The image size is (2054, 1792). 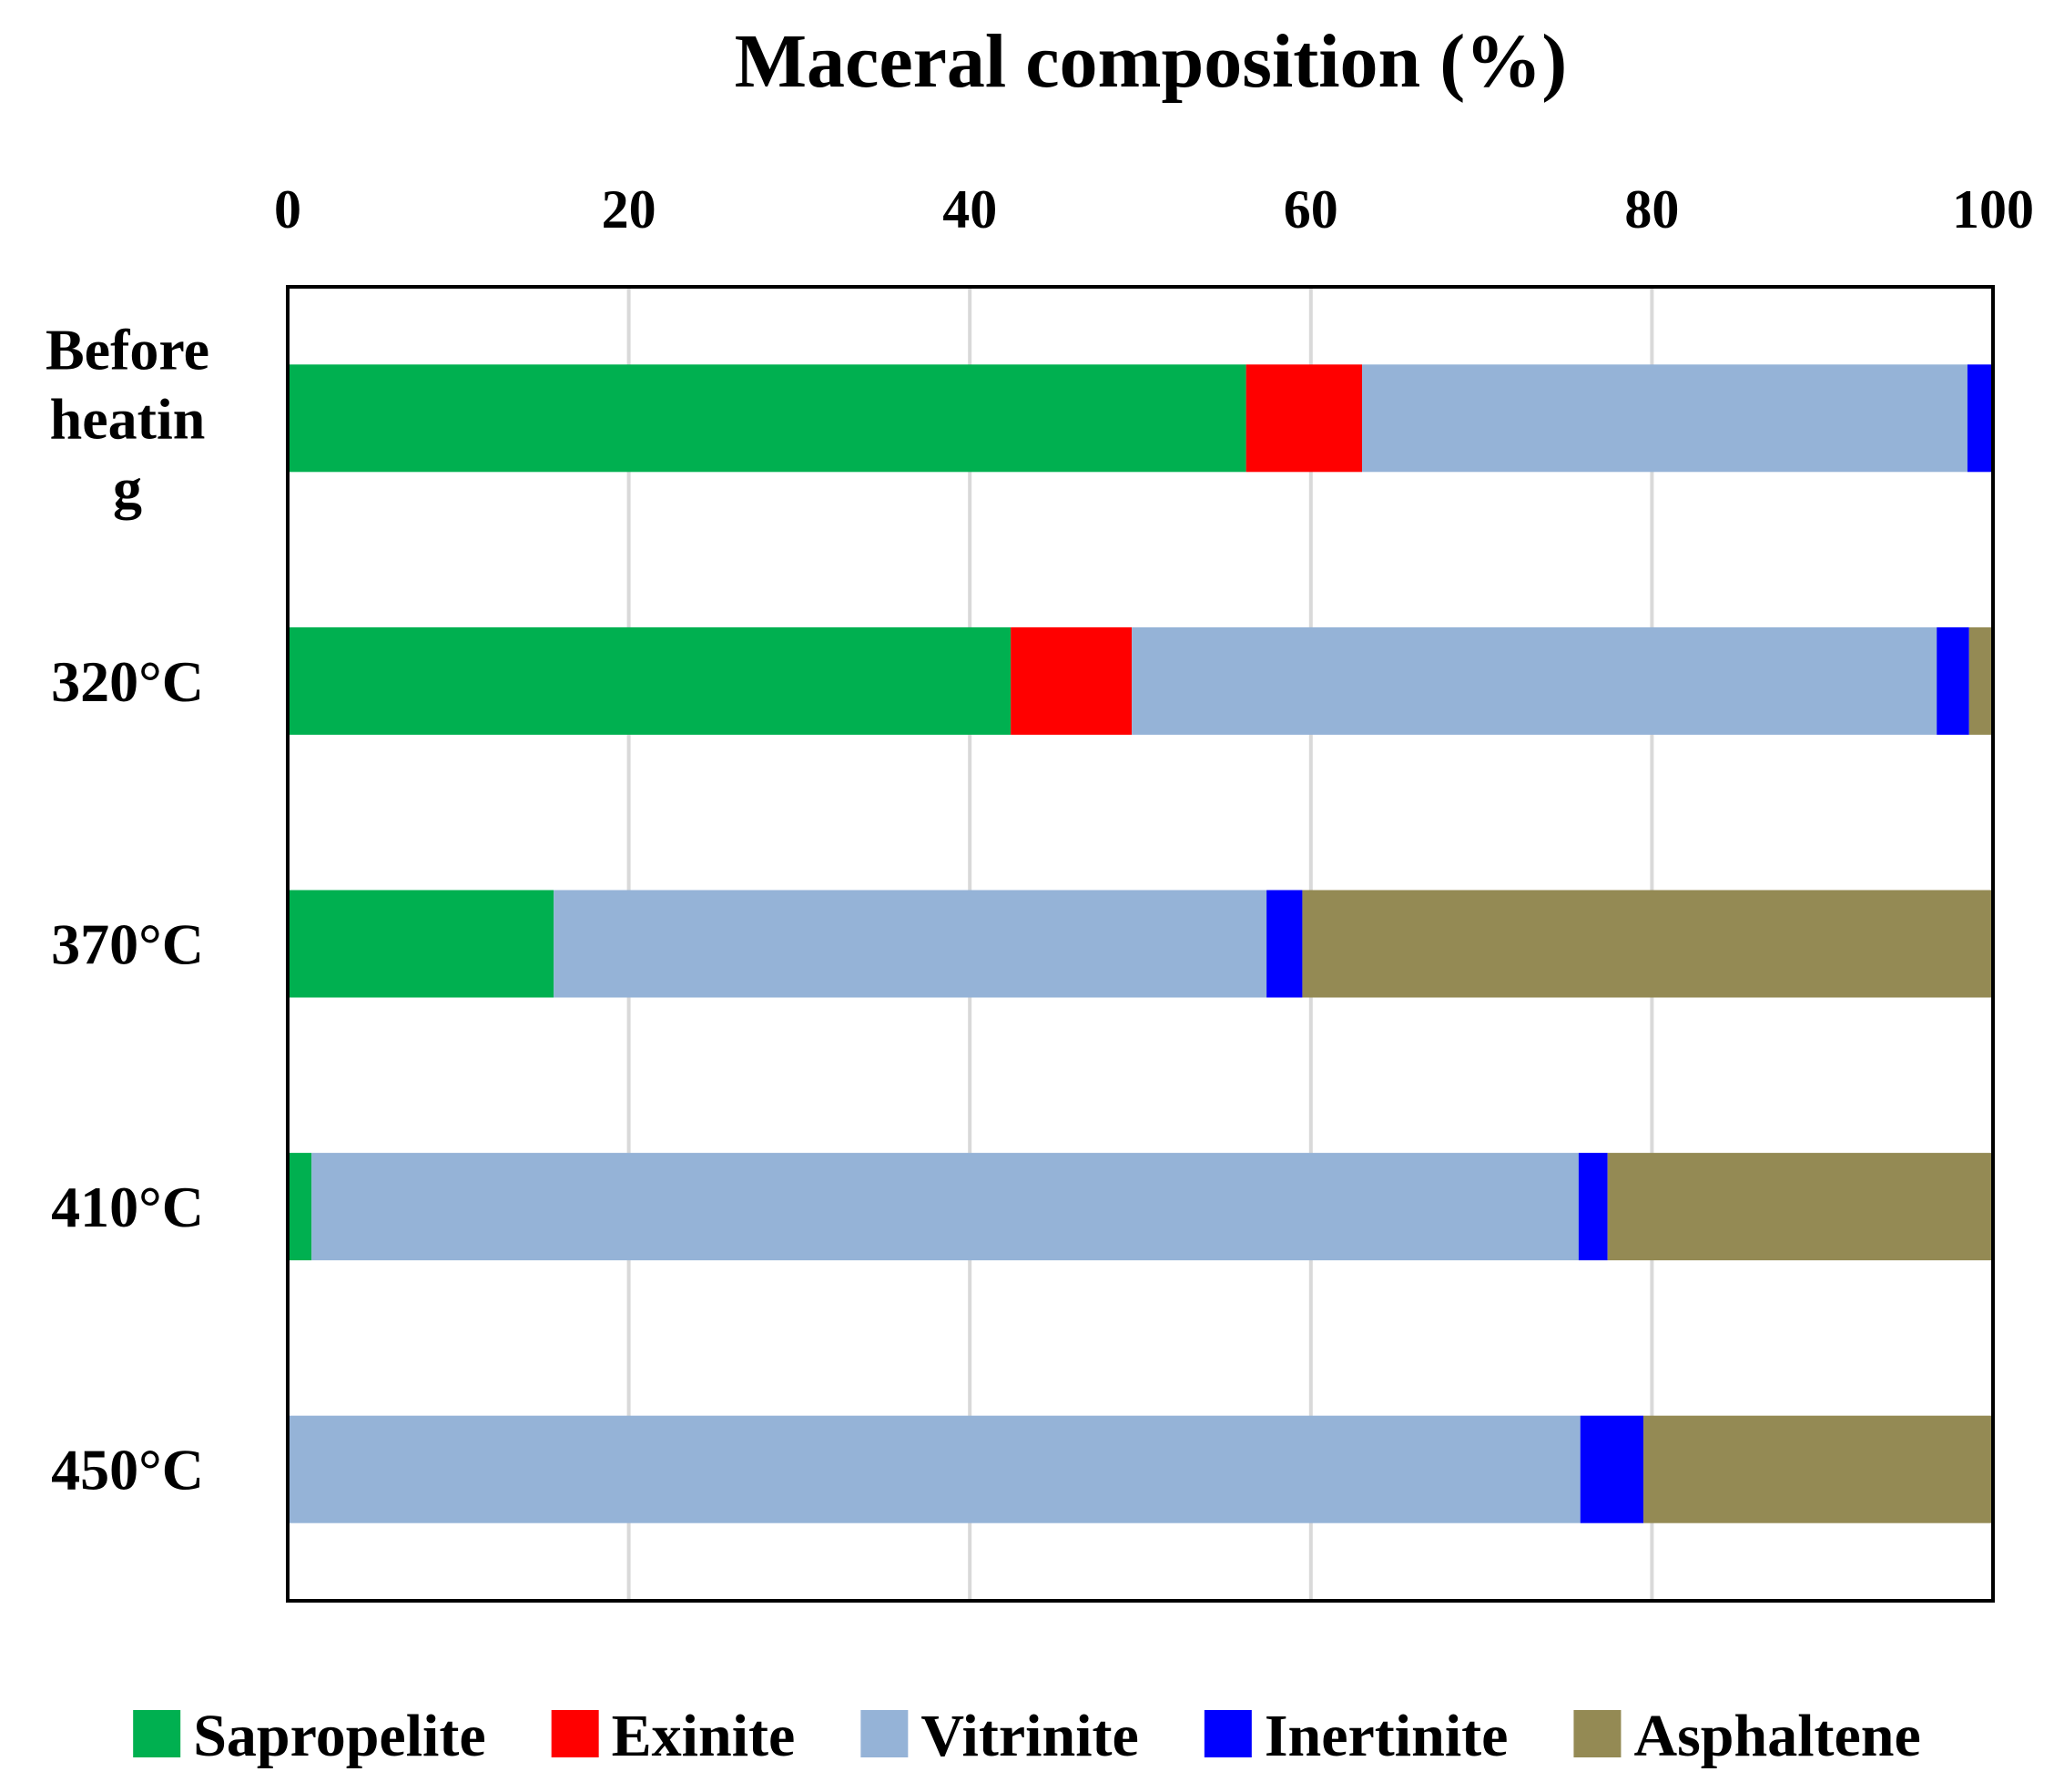 I want to click on legend-item: Exinite, so click(x=673, y=1736).